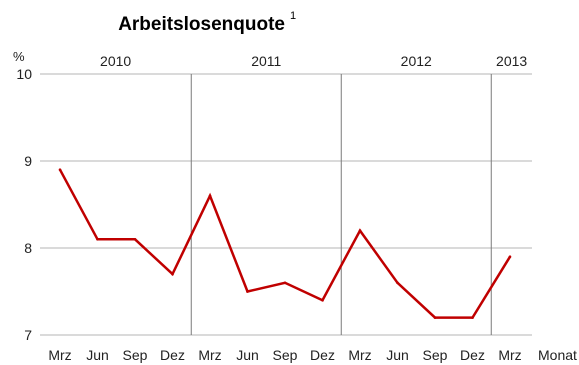 This screenshot has width=579, height=365. I want to click on y-tick-label: 8, so click(28, 248).